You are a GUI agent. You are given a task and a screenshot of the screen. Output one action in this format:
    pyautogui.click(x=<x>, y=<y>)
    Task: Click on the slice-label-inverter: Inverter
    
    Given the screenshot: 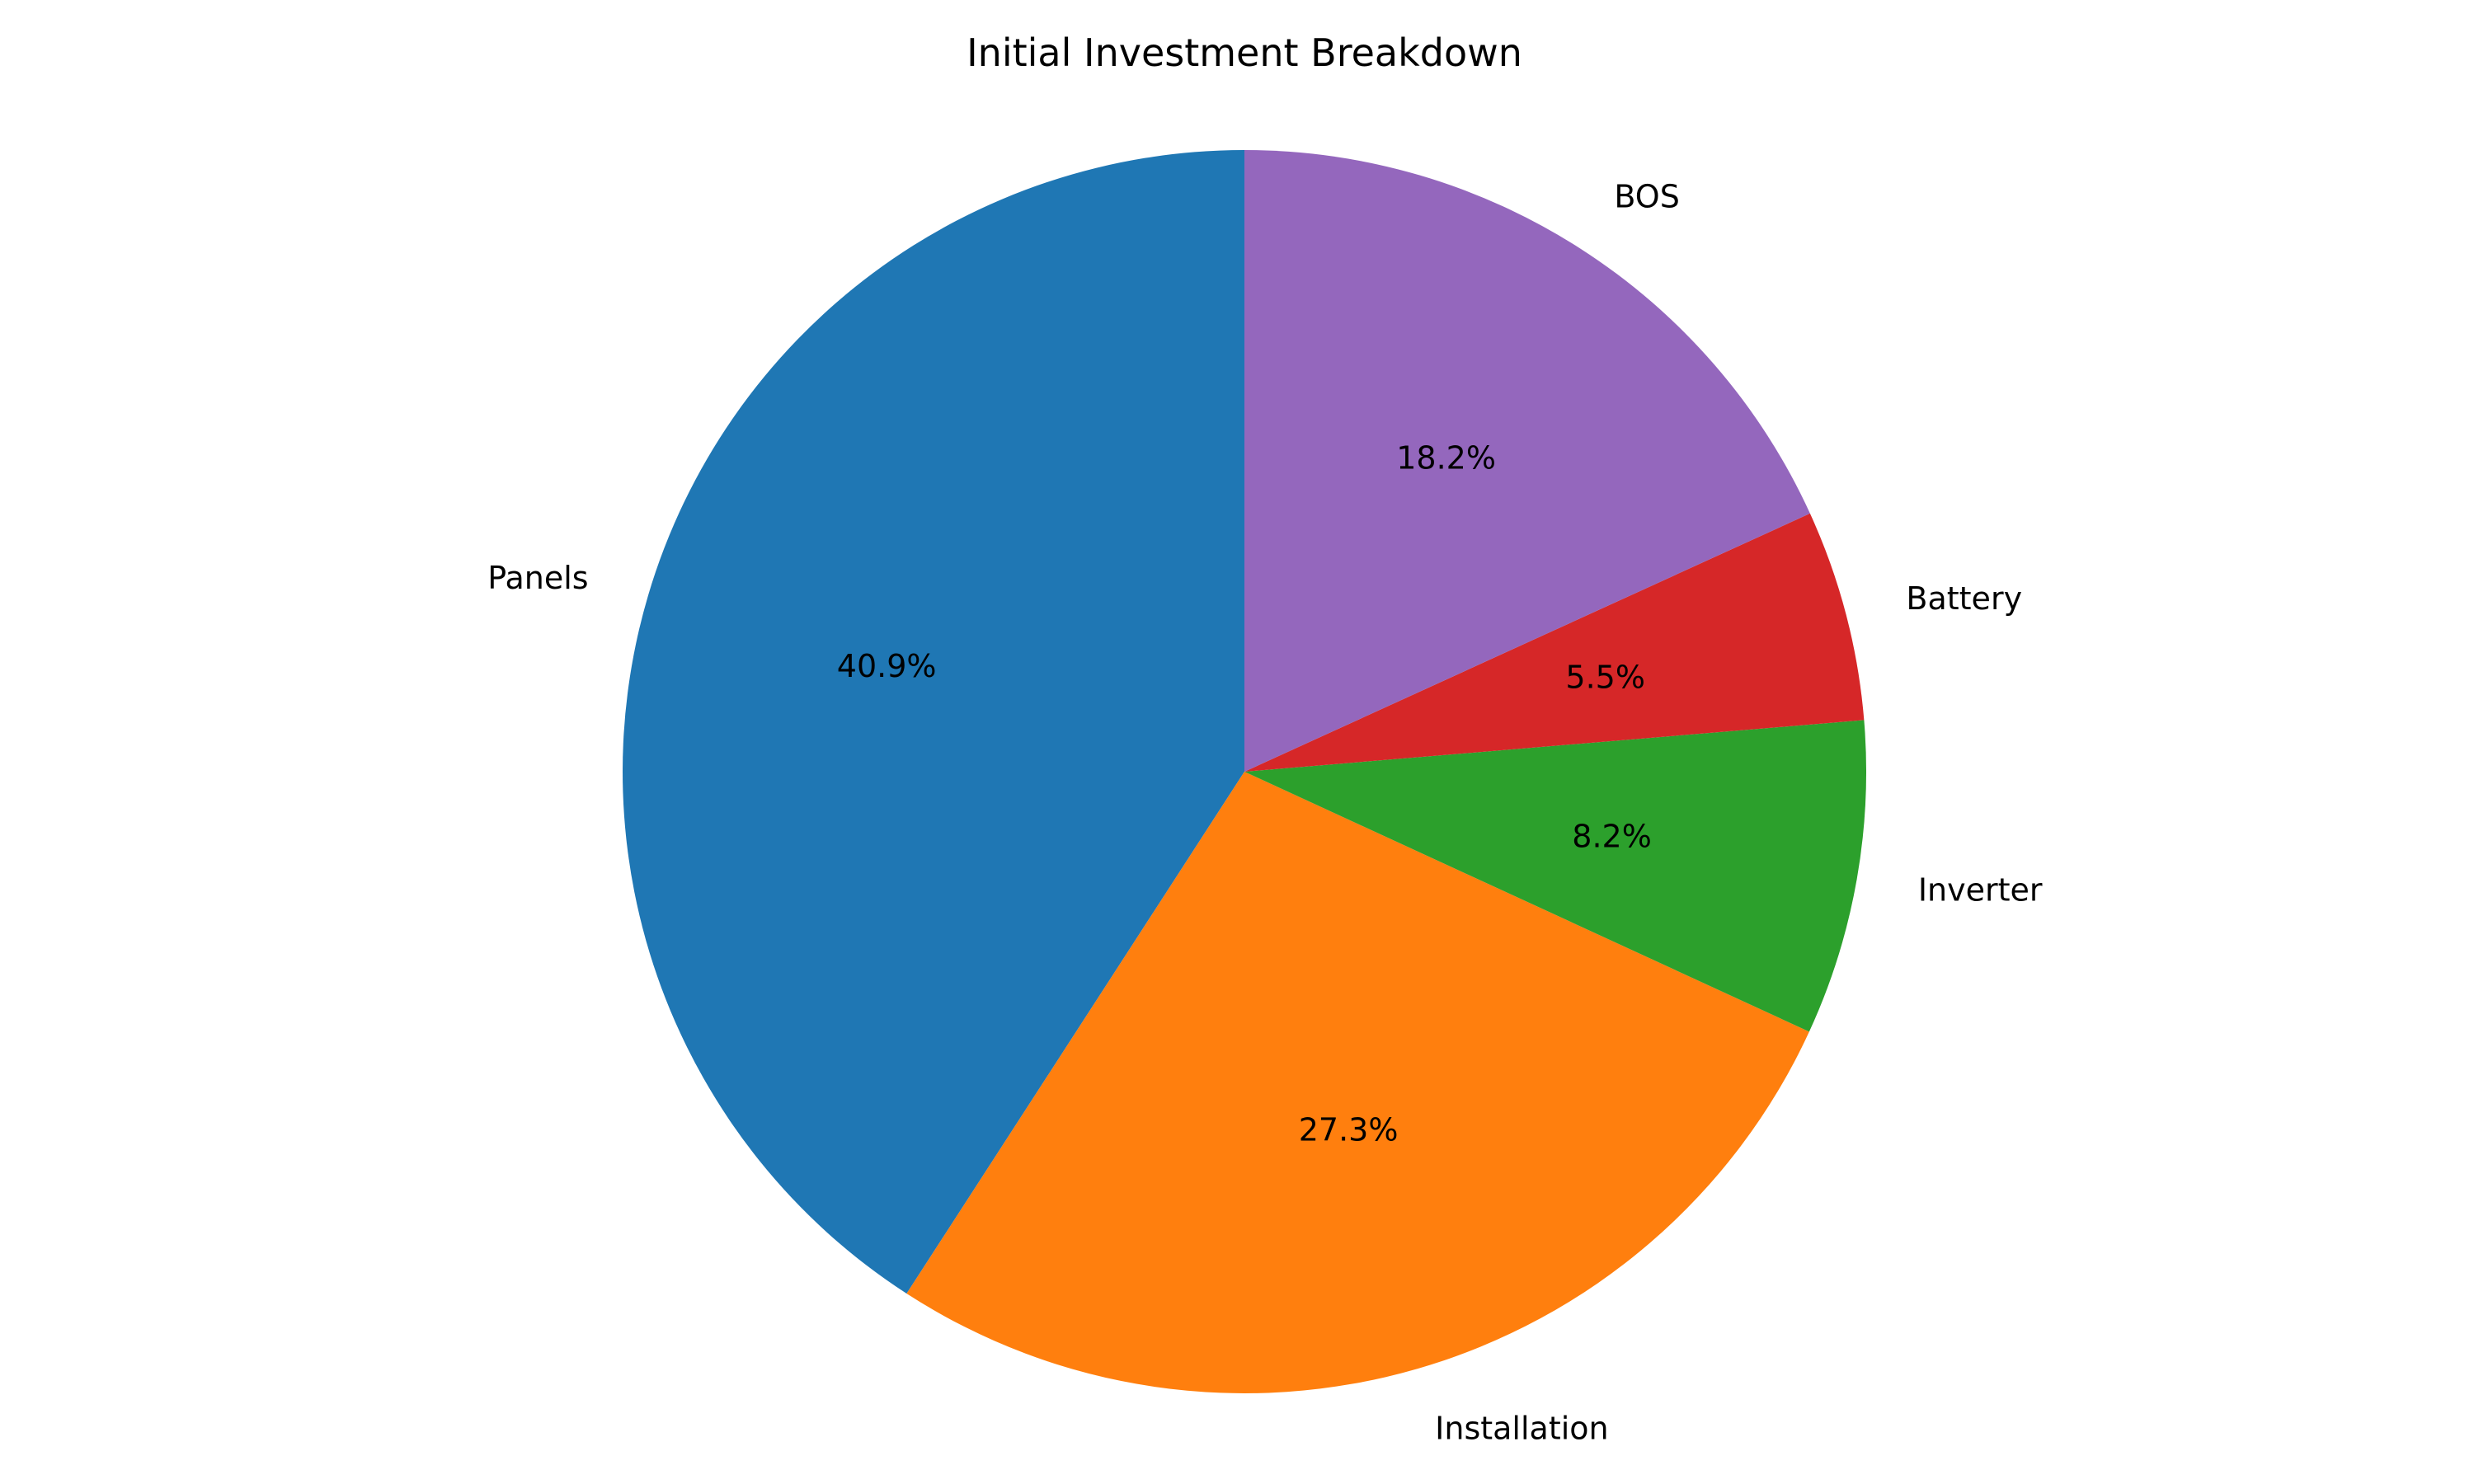 What is the action you would take?
    pyautogui.click(x=1980, y=891)
    